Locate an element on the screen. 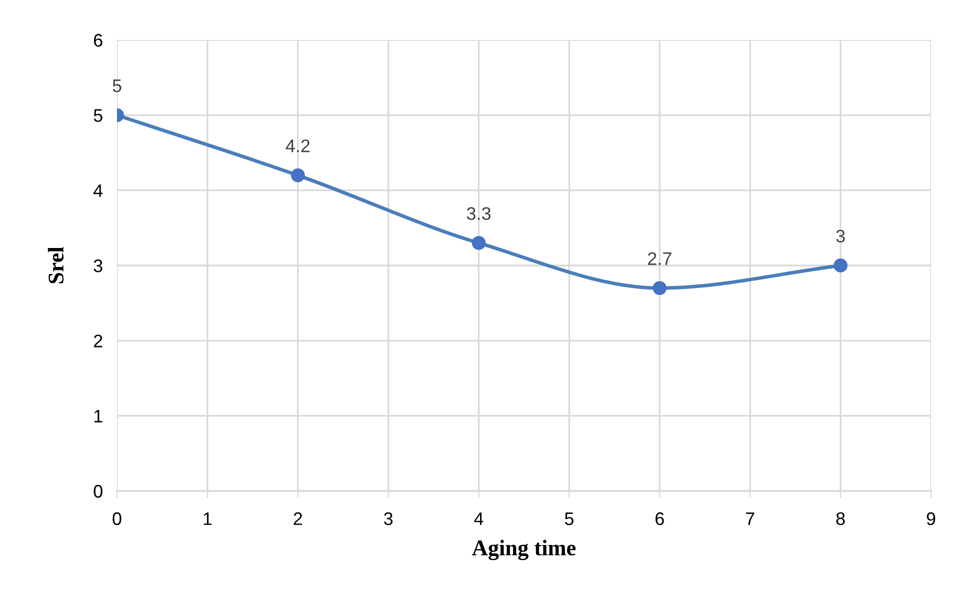  x-tick-label: 5 is located at coordinates (569, 519).